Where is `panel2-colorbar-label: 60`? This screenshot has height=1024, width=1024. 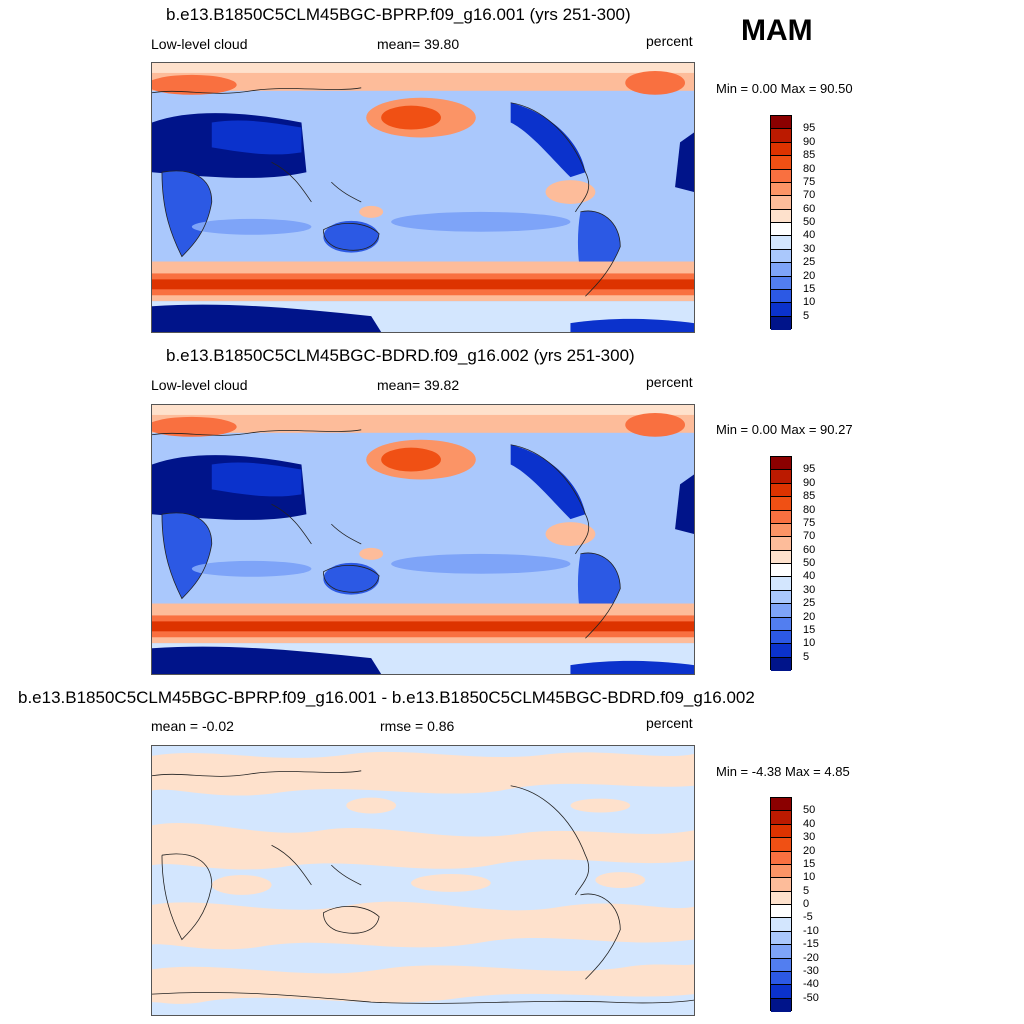
panel2-colorbar-label: 60 is located at coordinates (809, 549).